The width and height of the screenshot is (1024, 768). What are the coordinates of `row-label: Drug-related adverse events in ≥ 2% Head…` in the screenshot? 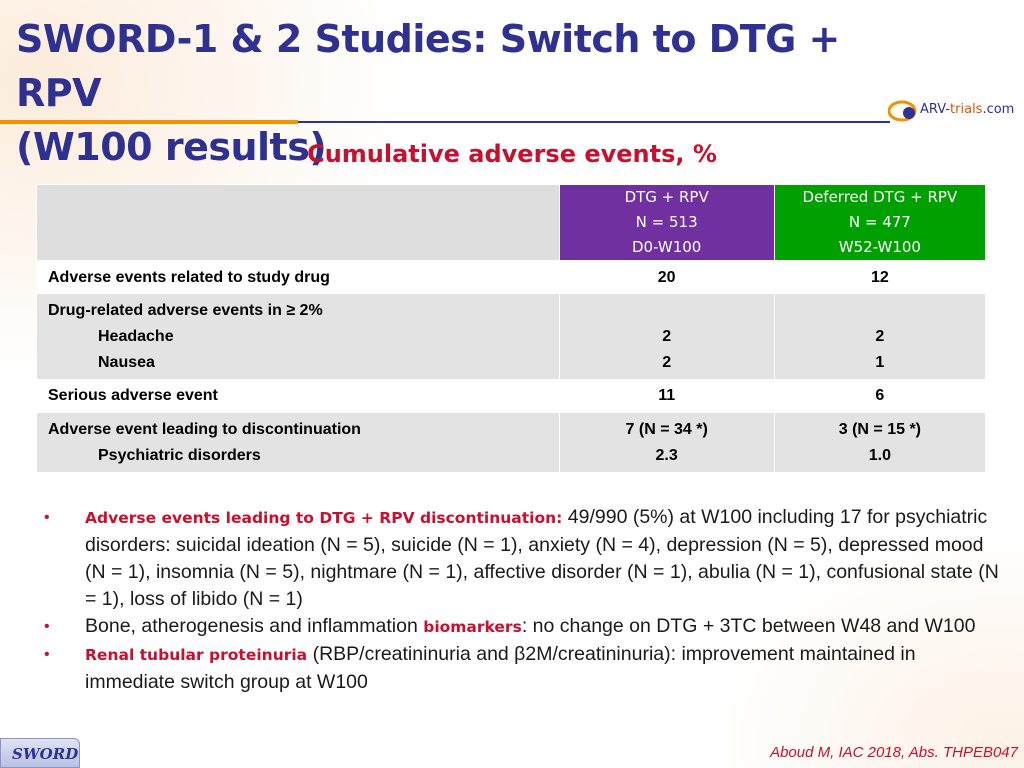 It's located at (298, 336).